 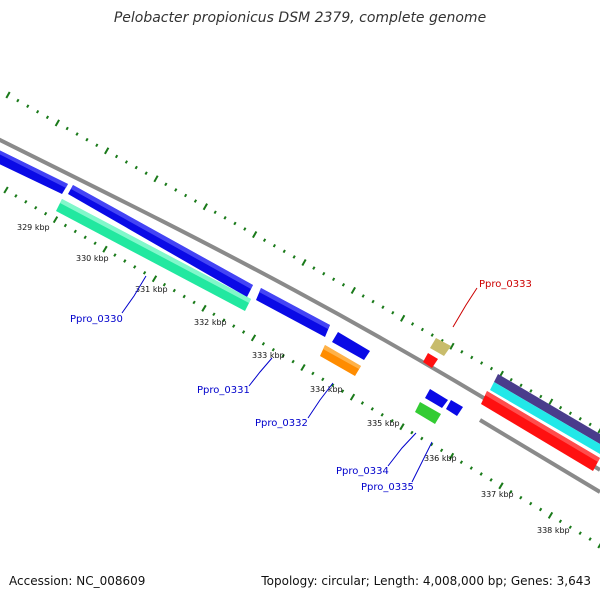 I want to click on gene-feature-red-band, so click(x=540, y=431).